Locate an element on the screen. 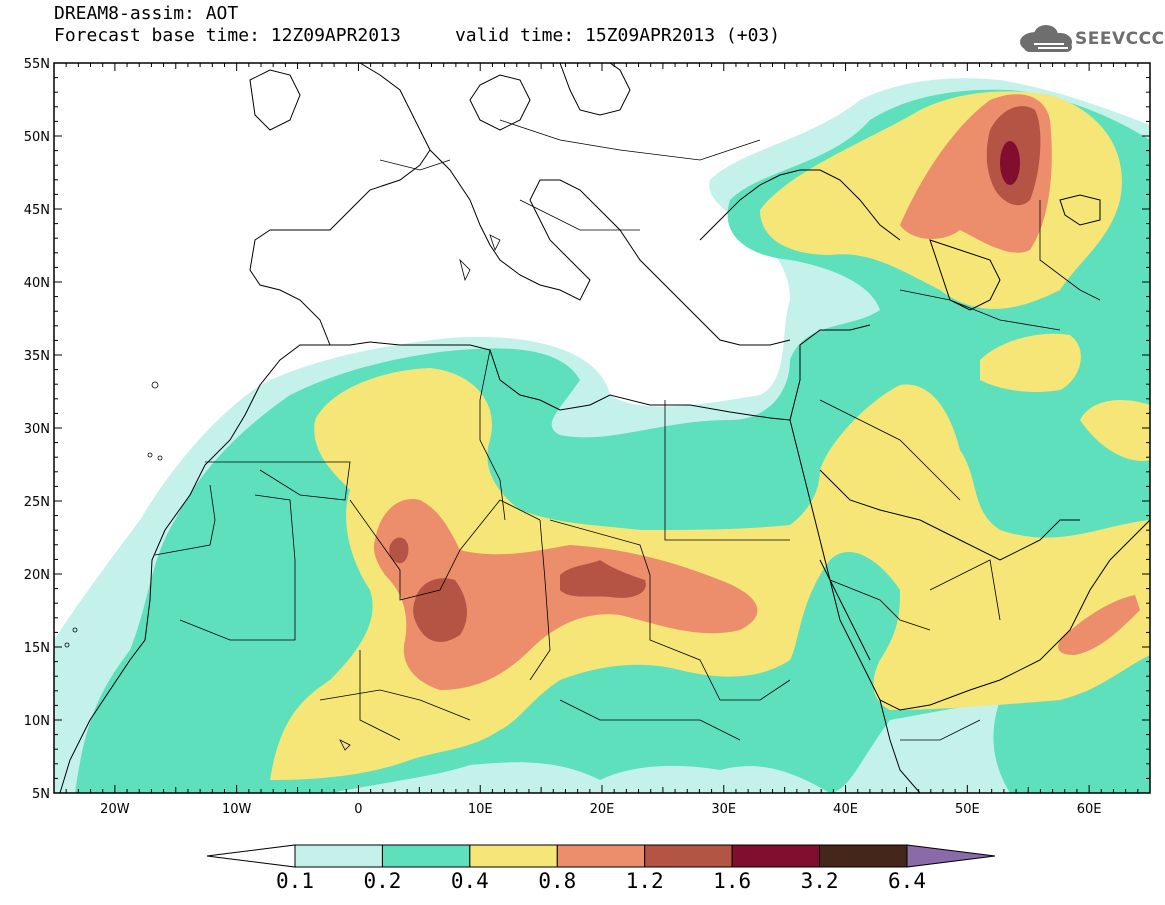  seevccc-logo is located at coordinates (1046, 38).